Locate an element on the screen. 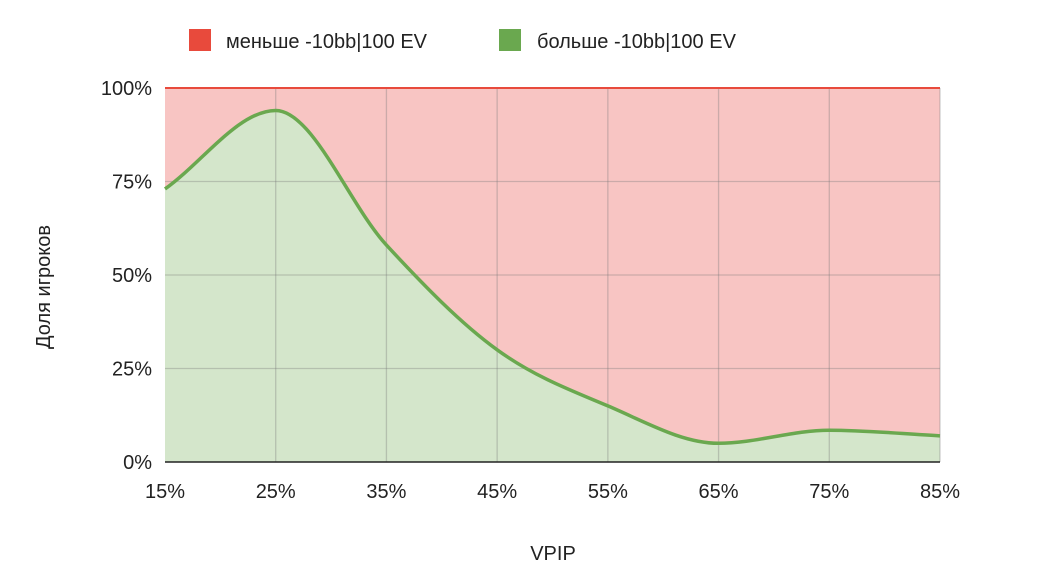 The width and height of the screenshot is (1050, 588). legend-label-red: меньше -10bb|100 EV is located at coordinates (327, 42).